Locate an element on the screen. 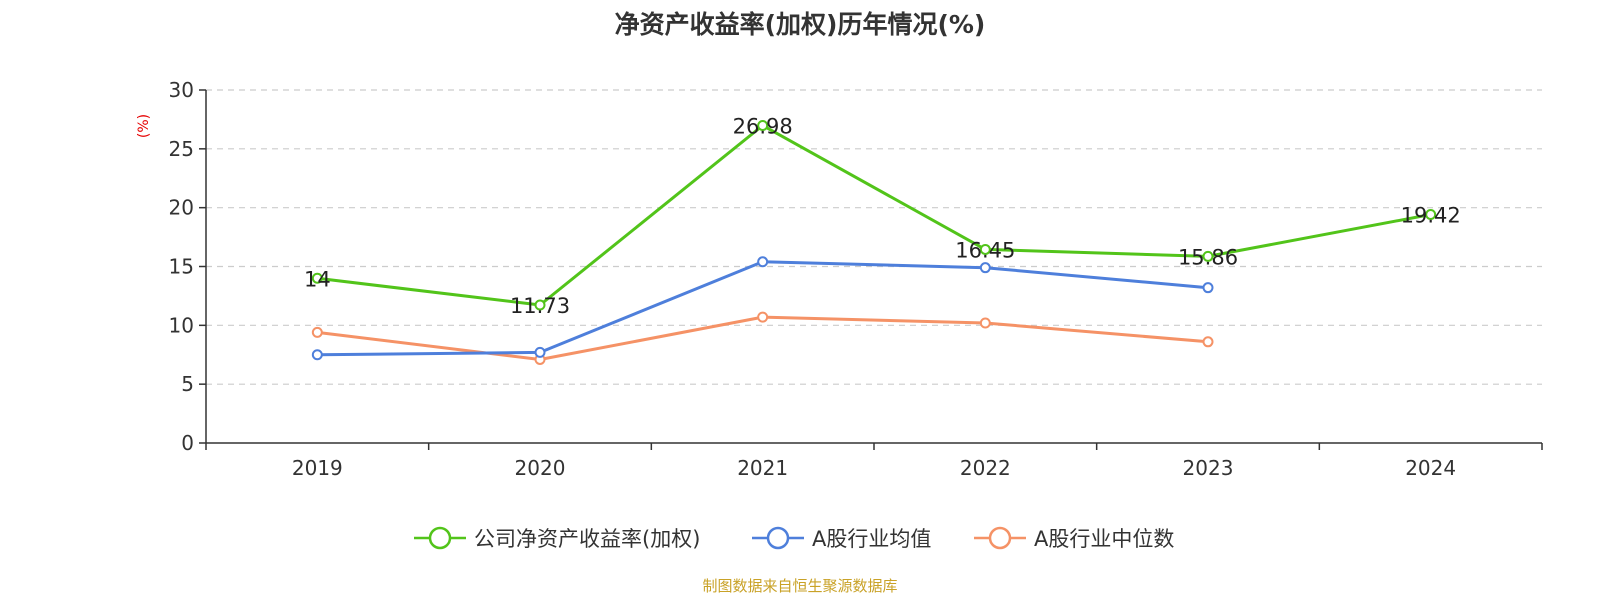 This screenshot has height=600, width=1600. data-label: 19.42 is located at coordinates (1431, 215).